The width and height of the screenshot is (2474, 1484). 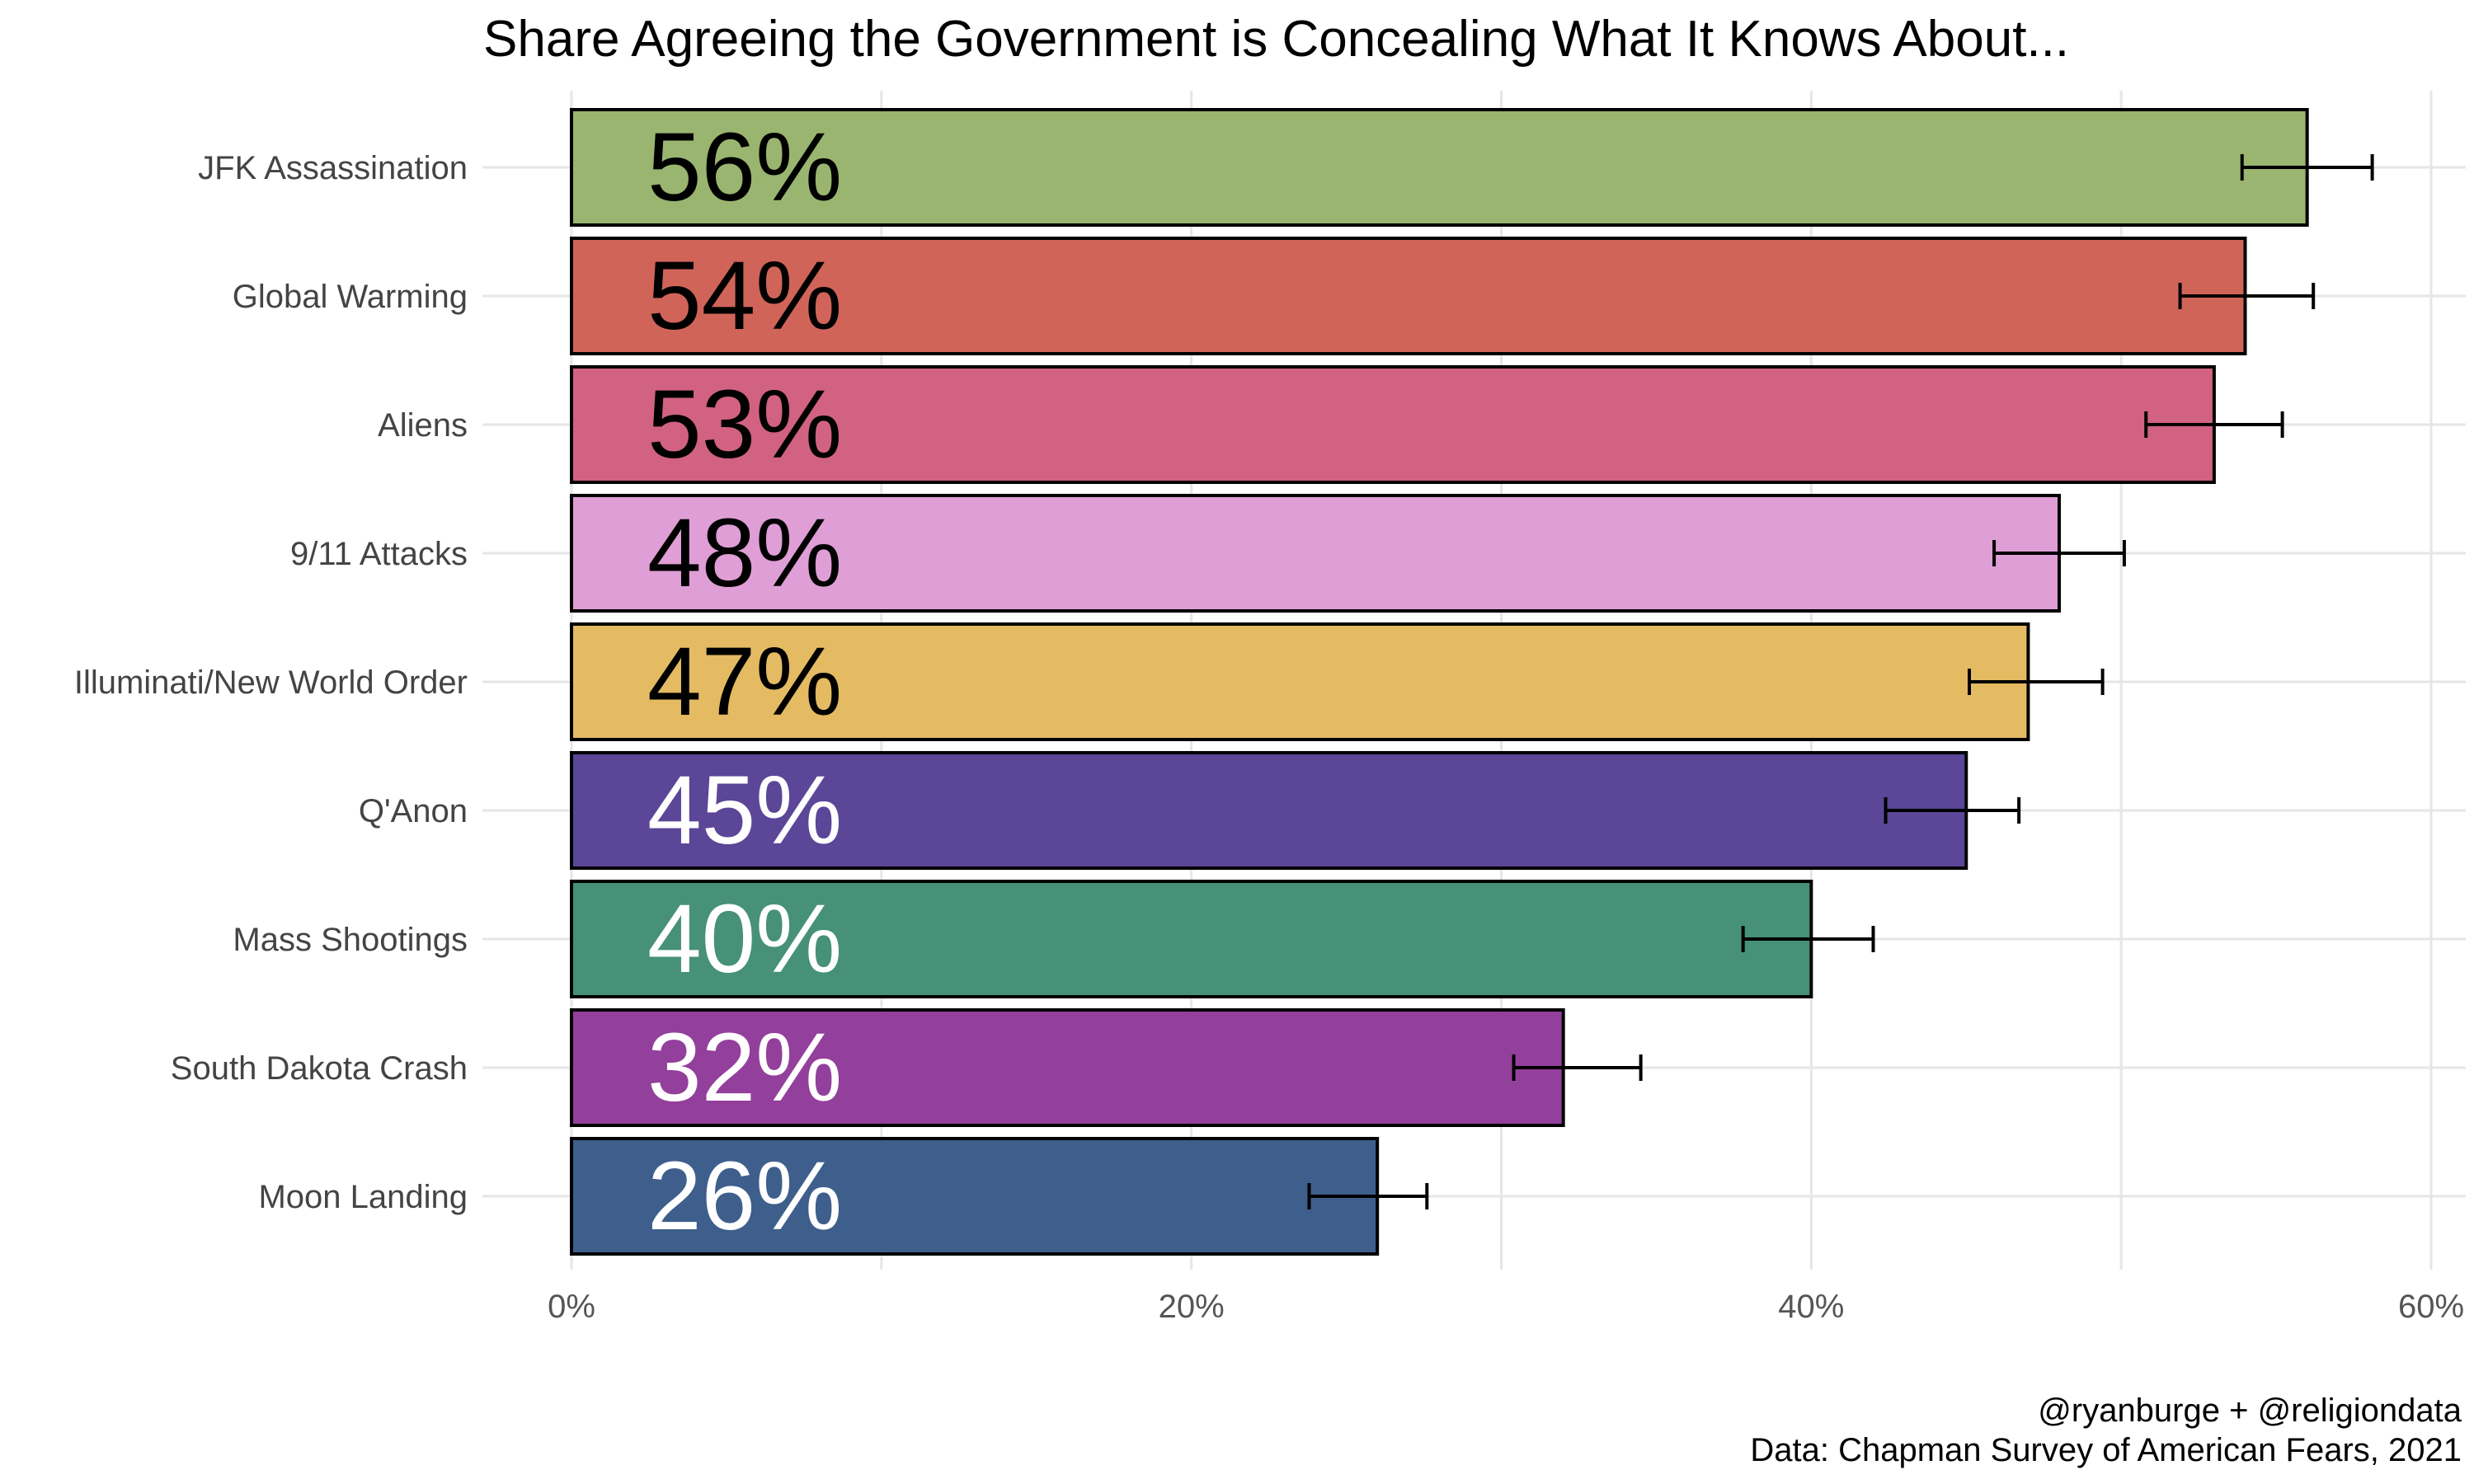 What do you see at coordinates (1811, 1307) in the screenshot?
I see `x-tick-label: 40%` at bounding box center [1811, 1307].